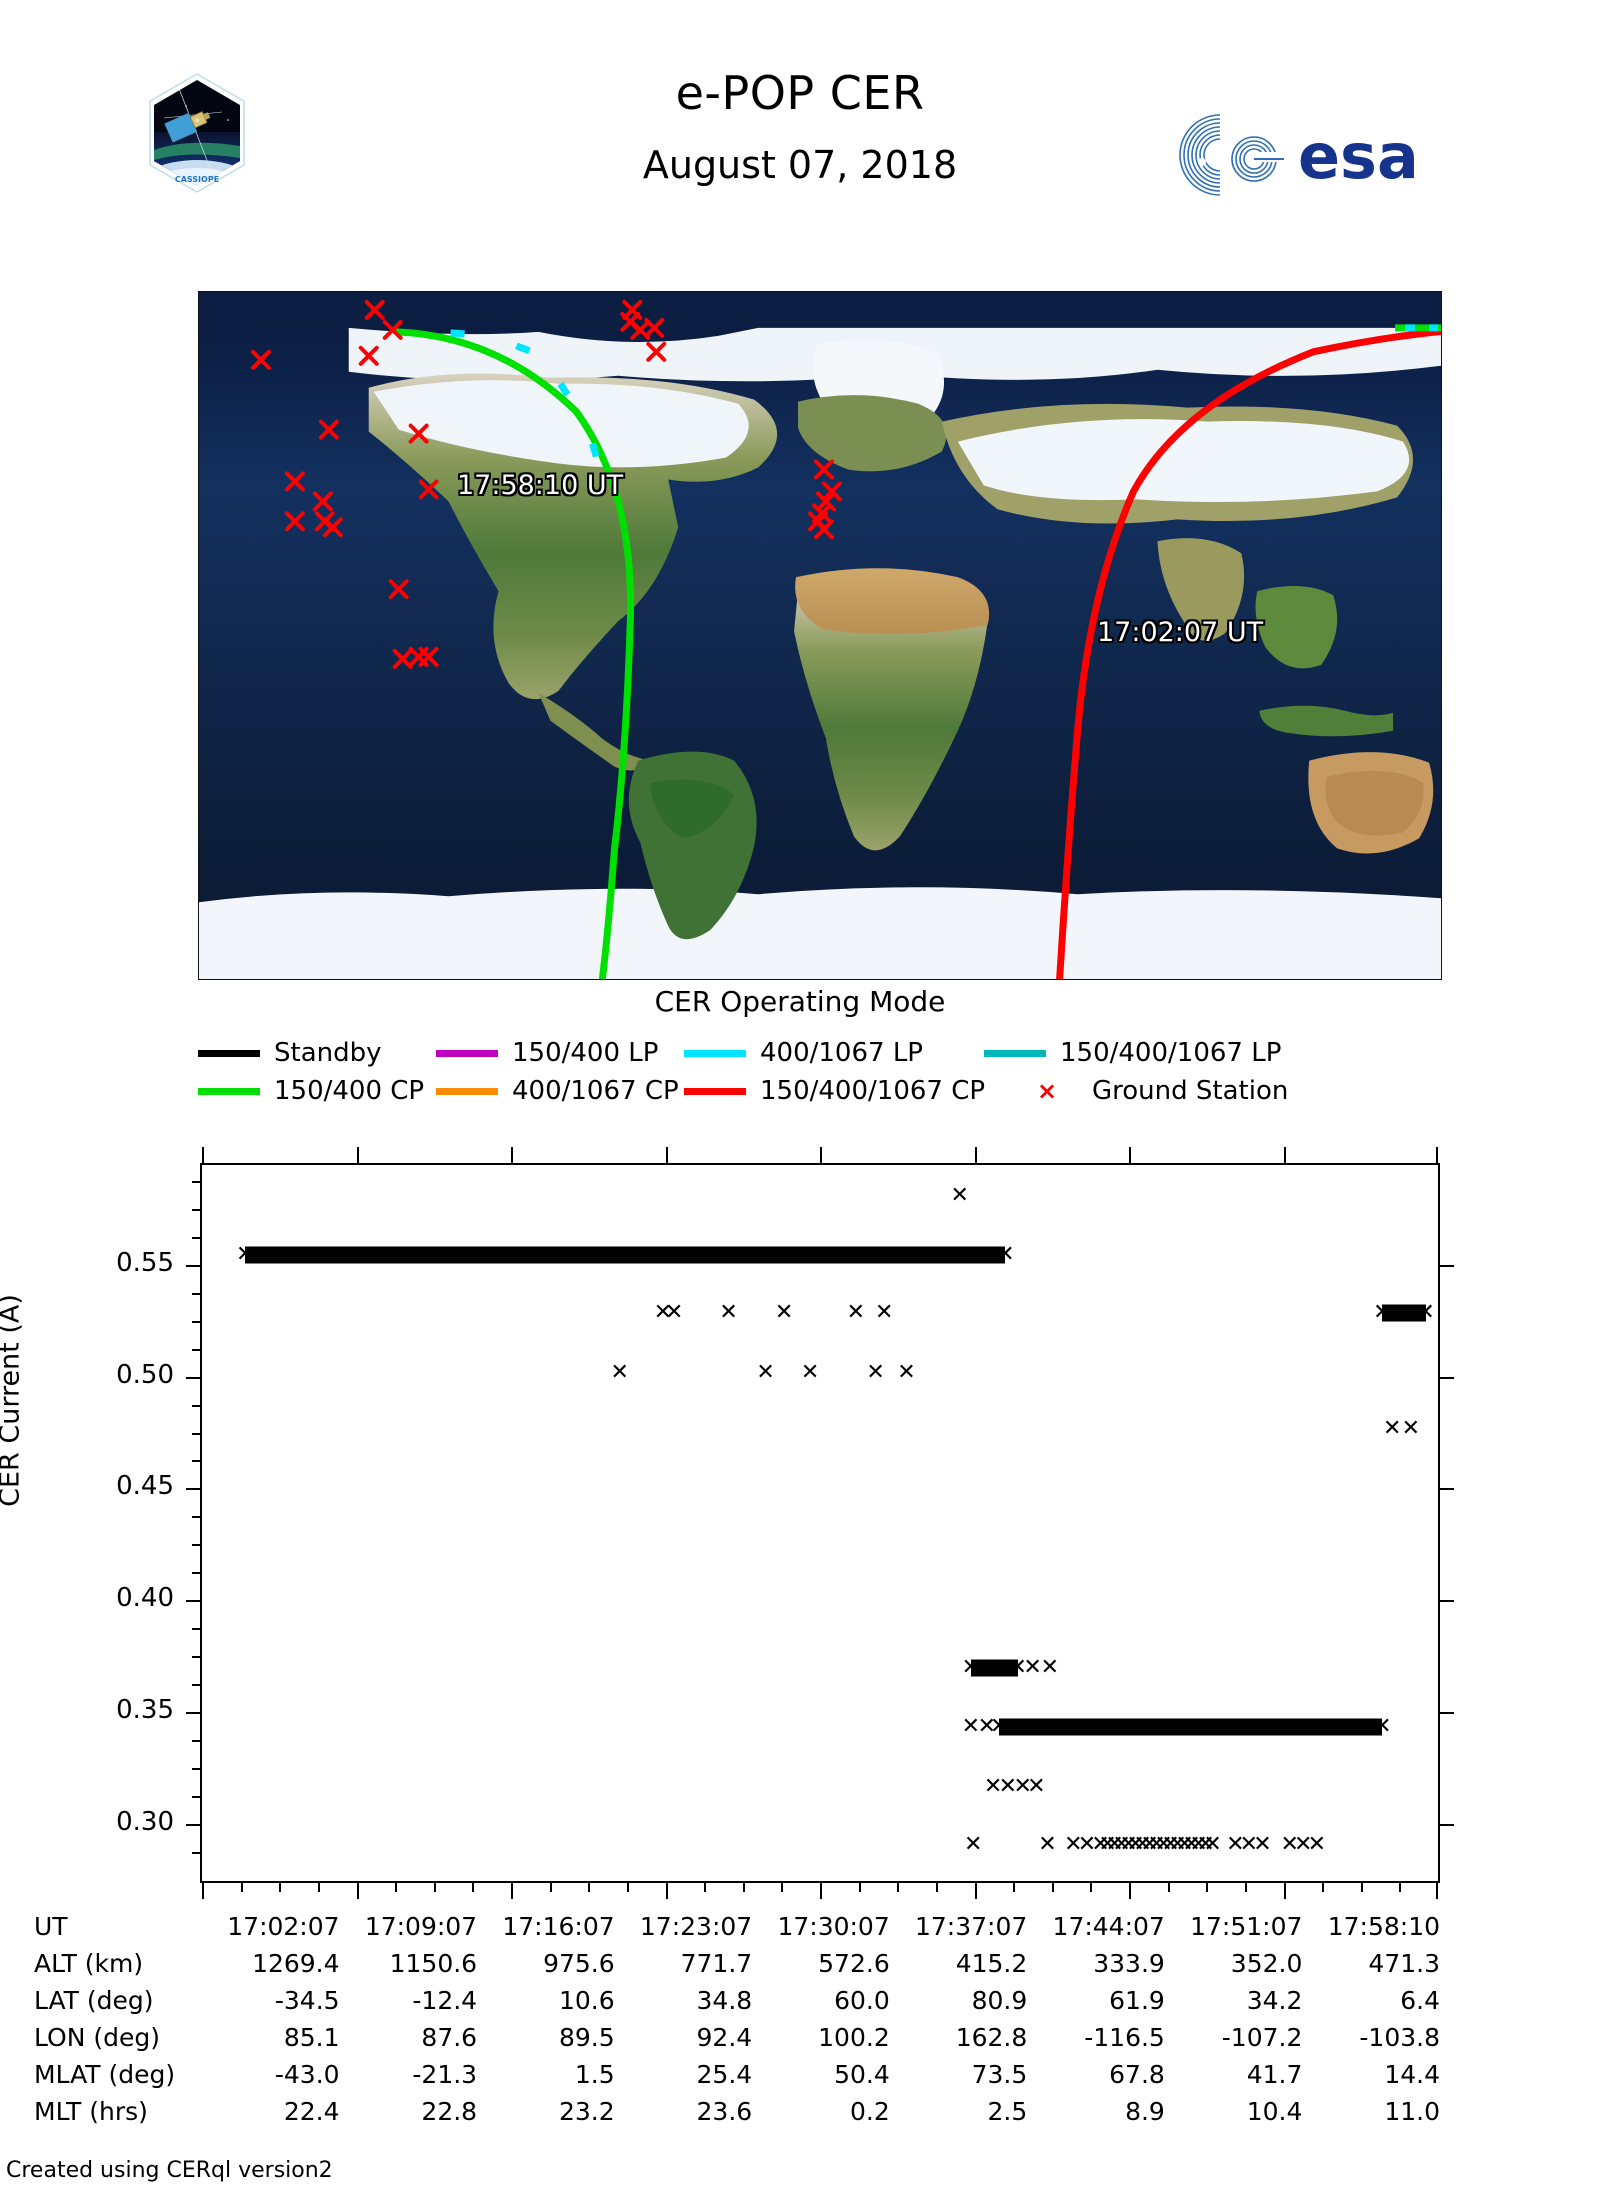 Image resolution: width=1600 pixels, height=2200 pixels. What do you see at coordinates (449, 2111) in the screenshot?
I see `table-cell: 22.8` at bounding box center [449, 2111].